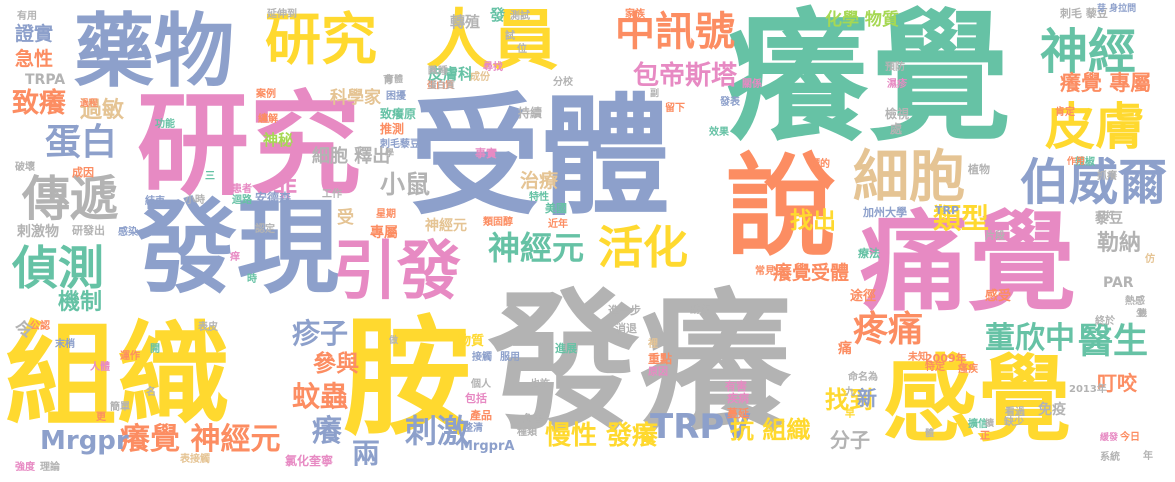 This screenshot has height=482, width=1175. Describe the element at coordinates (626, 328) in the screenshot. I see `word-xiaotui: 消退` at that location.